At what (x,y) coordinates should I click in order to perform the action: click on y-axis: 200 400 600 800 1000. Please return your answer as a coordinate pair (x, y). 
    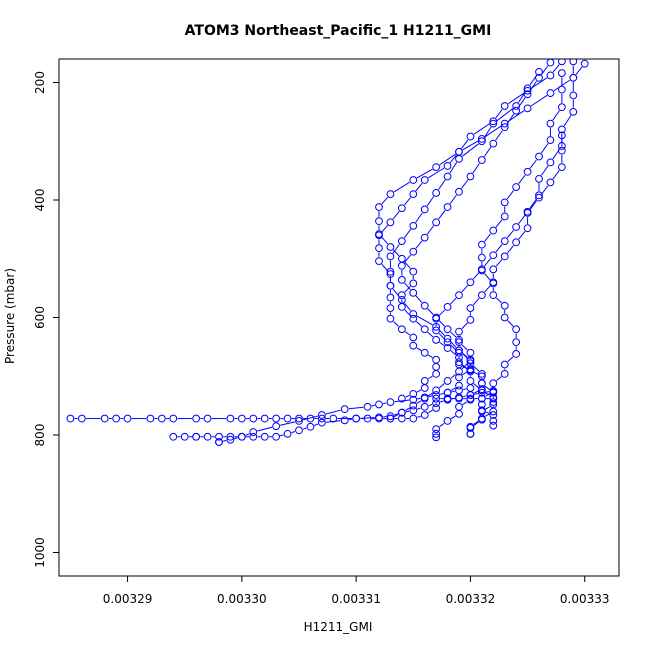
    Looking at the image, I should click on (46, 319).